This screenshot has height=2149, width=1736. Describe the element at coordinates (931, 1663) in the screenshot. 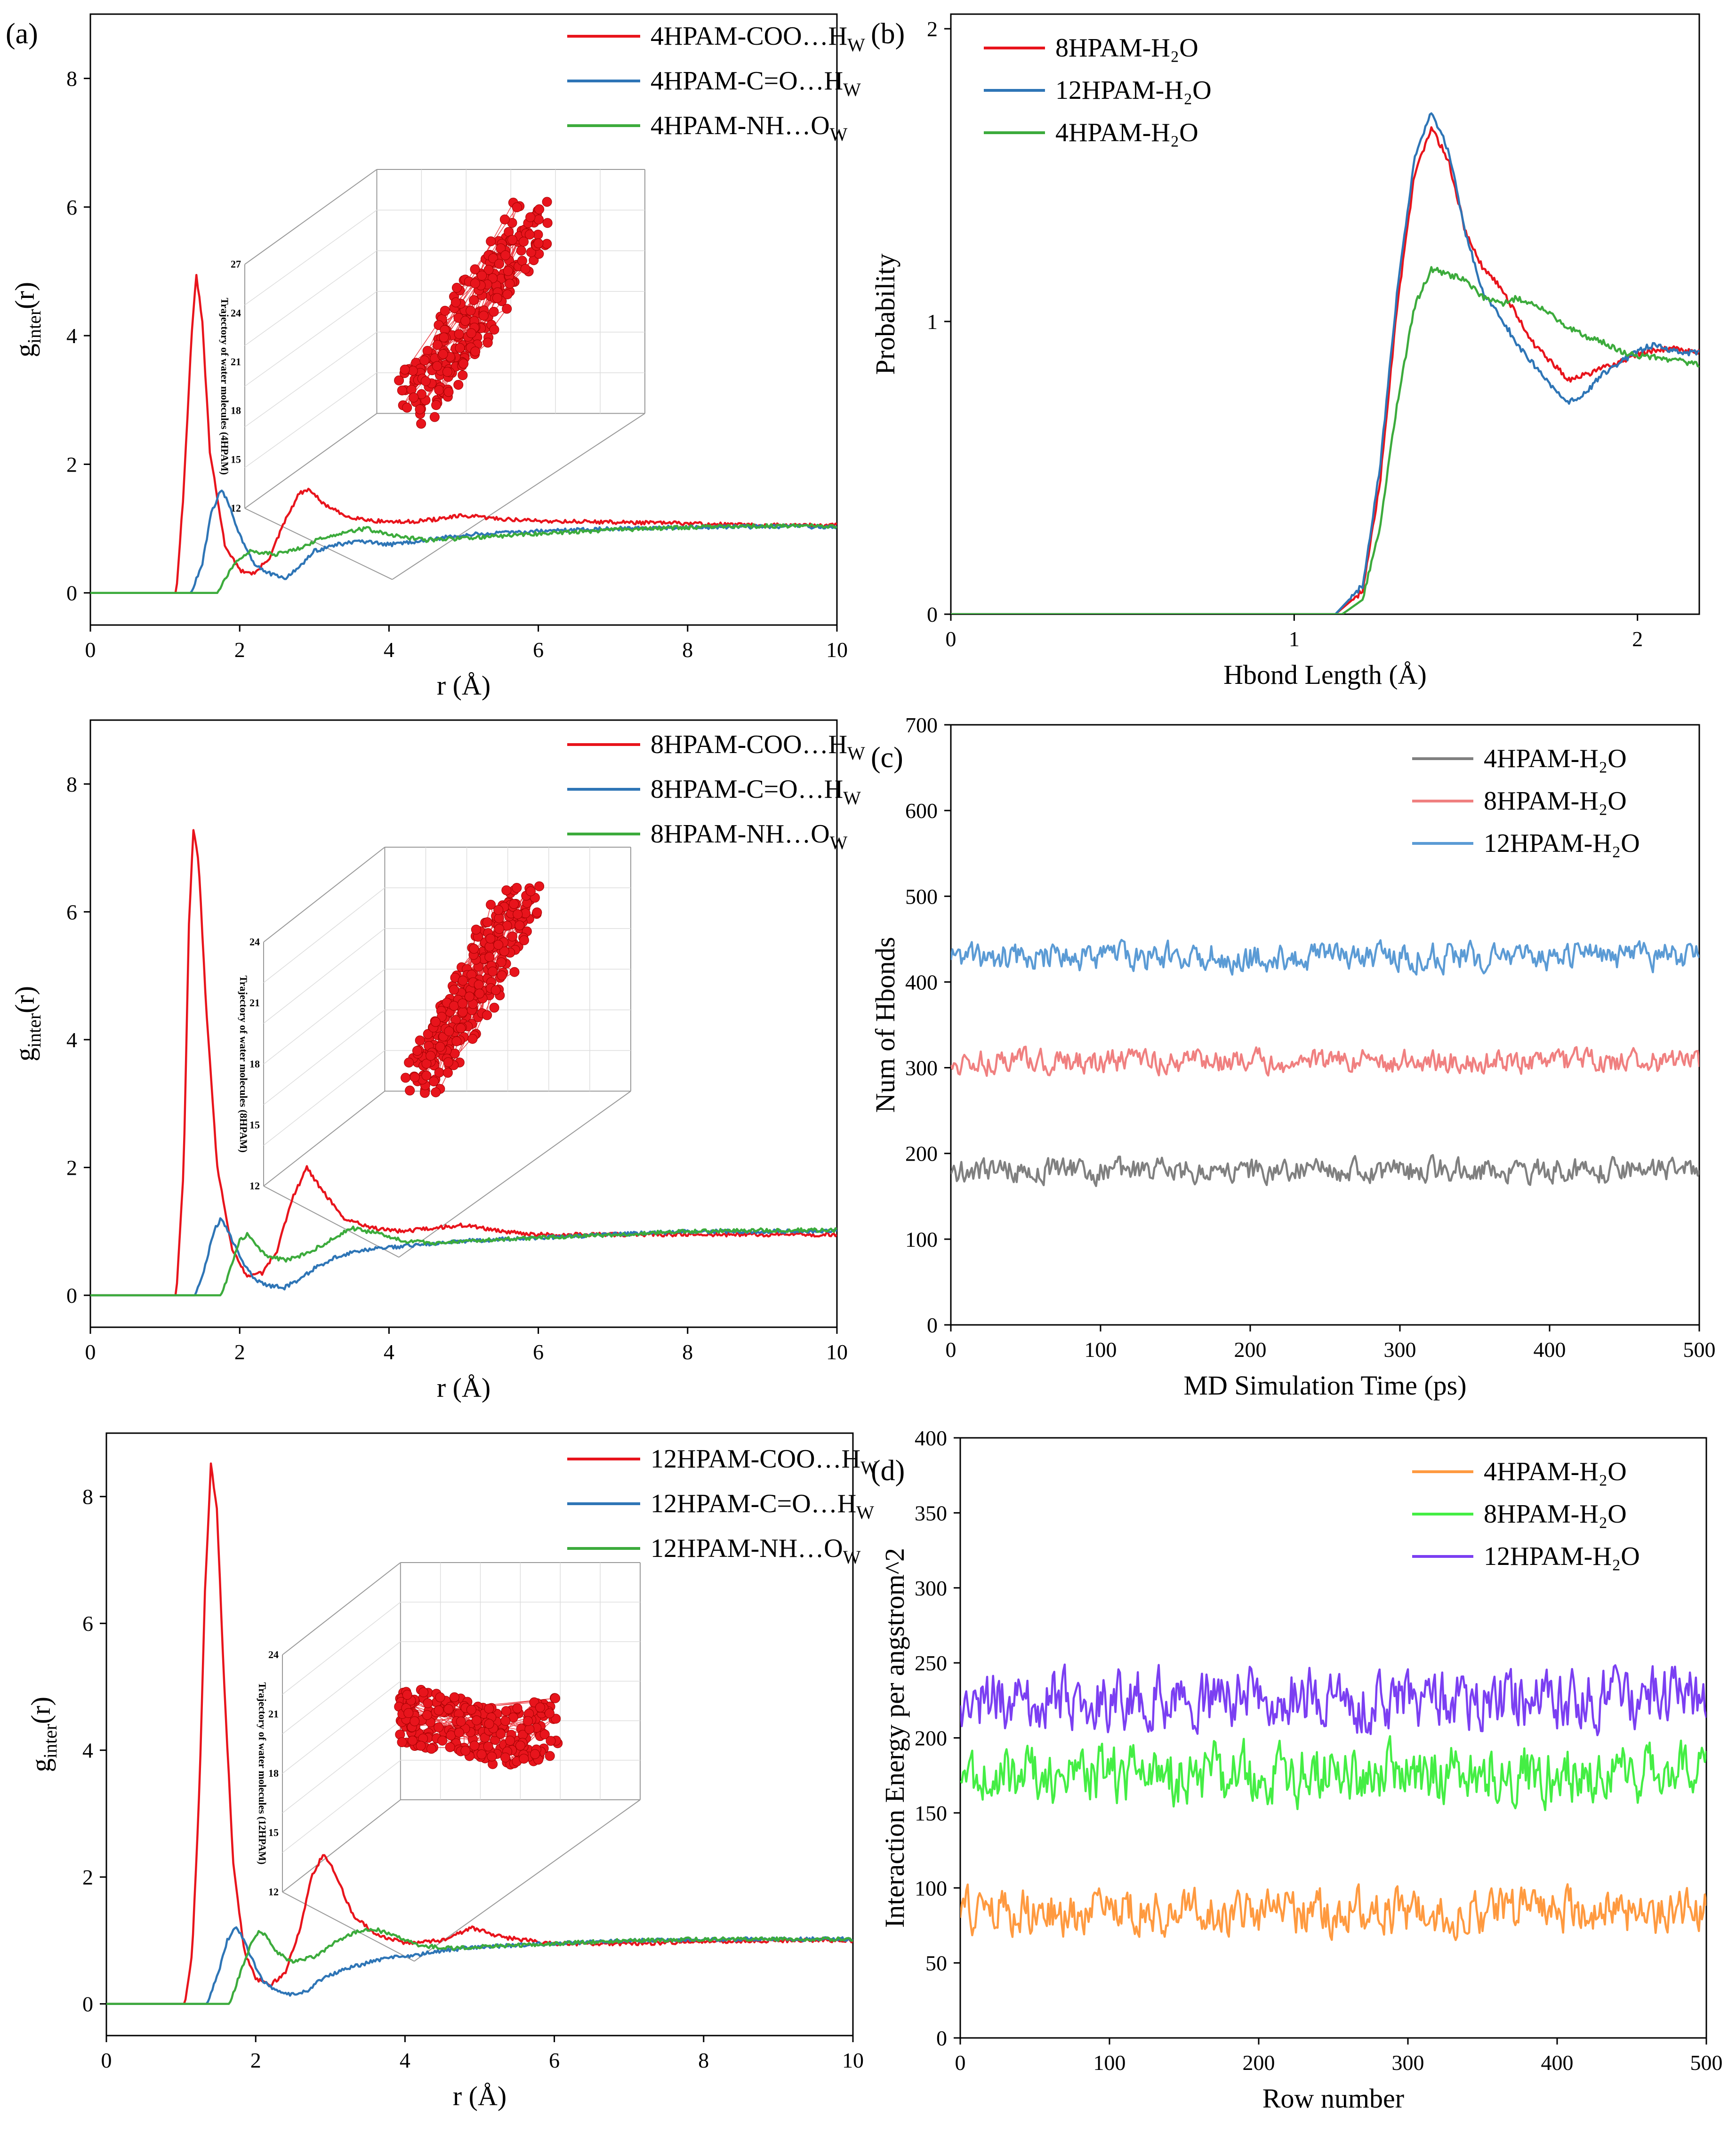

I see `y-tick-label: 250` at that location.